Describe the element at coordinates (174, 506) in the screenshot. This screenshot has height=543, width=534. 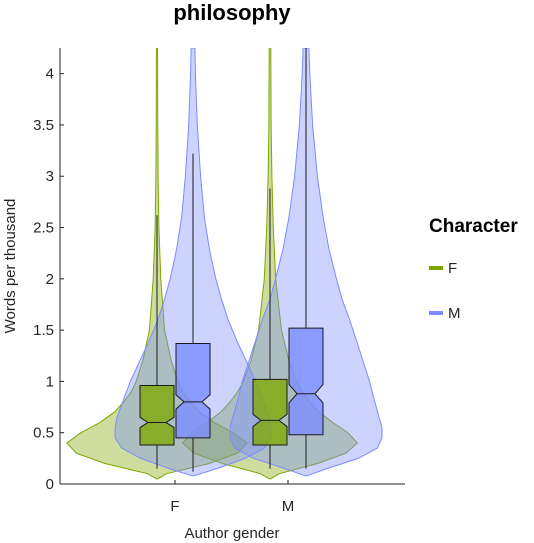
I see `x-tick-label: F` at that location.